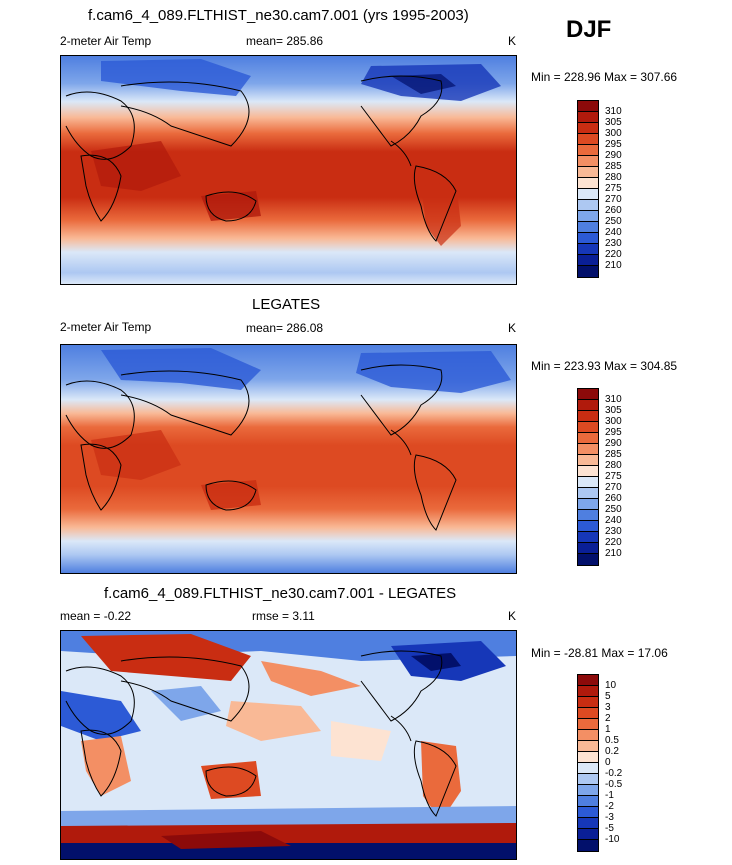 This screenshot has width=732, height=865. I want to click on panel2-tick-label: 230, so click(613, 531).